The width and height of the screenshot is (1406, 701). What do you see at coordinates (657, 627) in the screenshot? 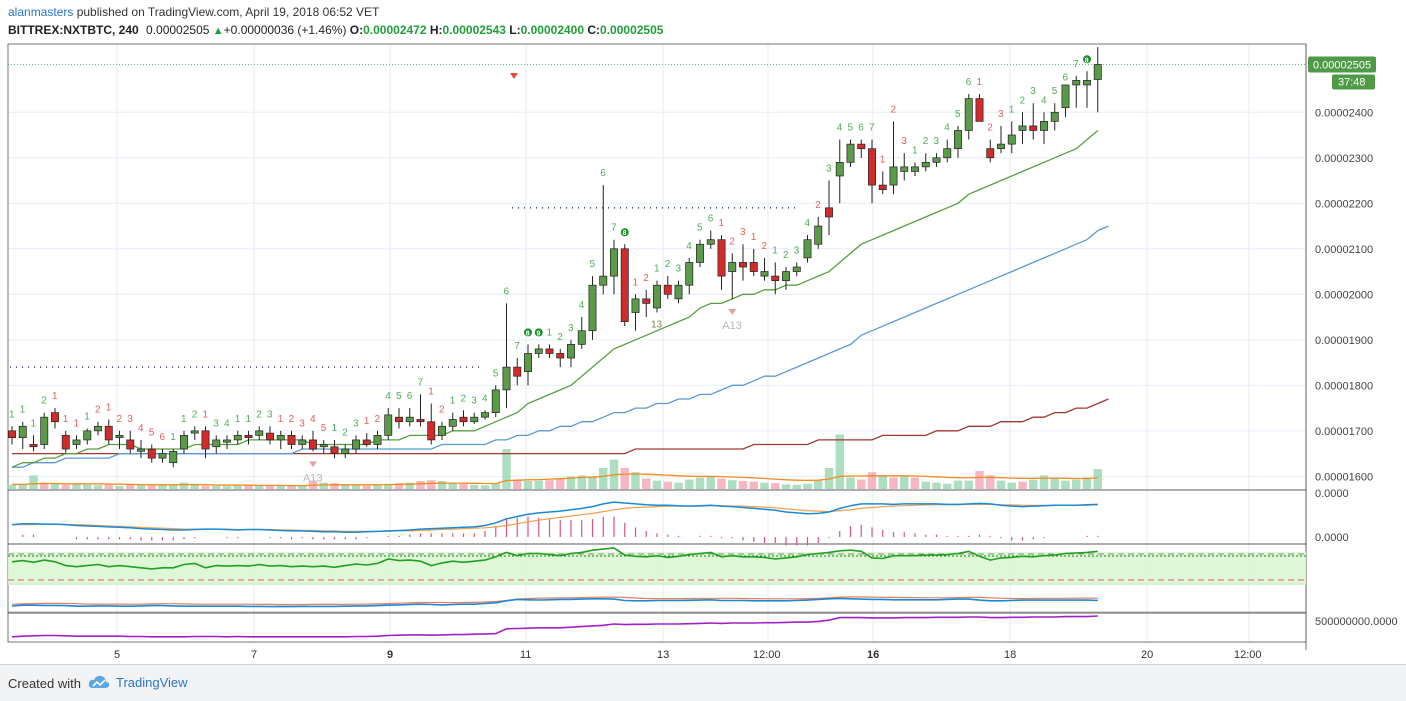
I see `indicator-pane` at bounding box center [657, 627].